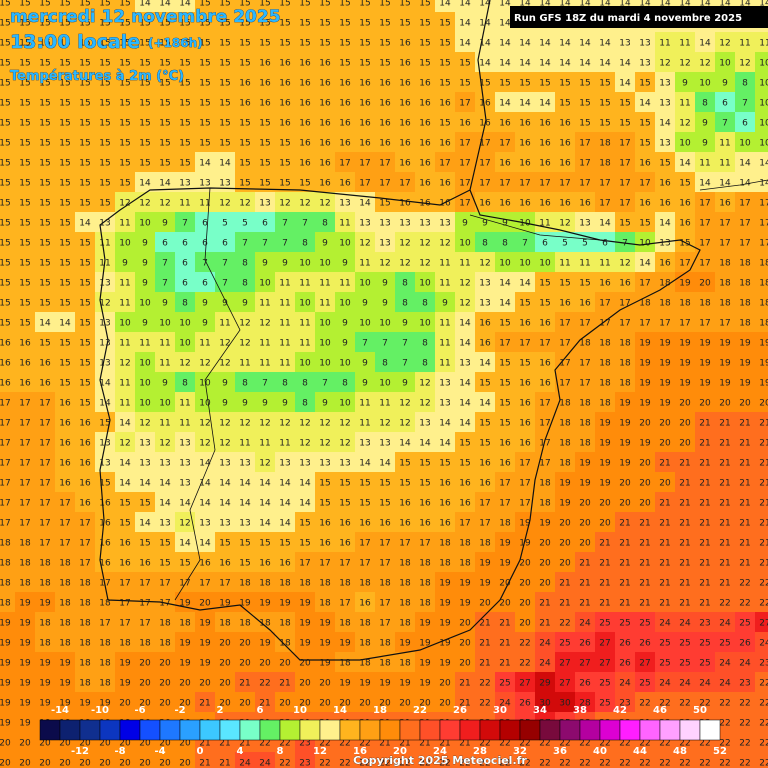 The width and height of the screenshot is (768, 768). What do you see at coordinates (704, 664) in the screenshot?
I see `temperature-value: 25` at bounding box center [704, 664].